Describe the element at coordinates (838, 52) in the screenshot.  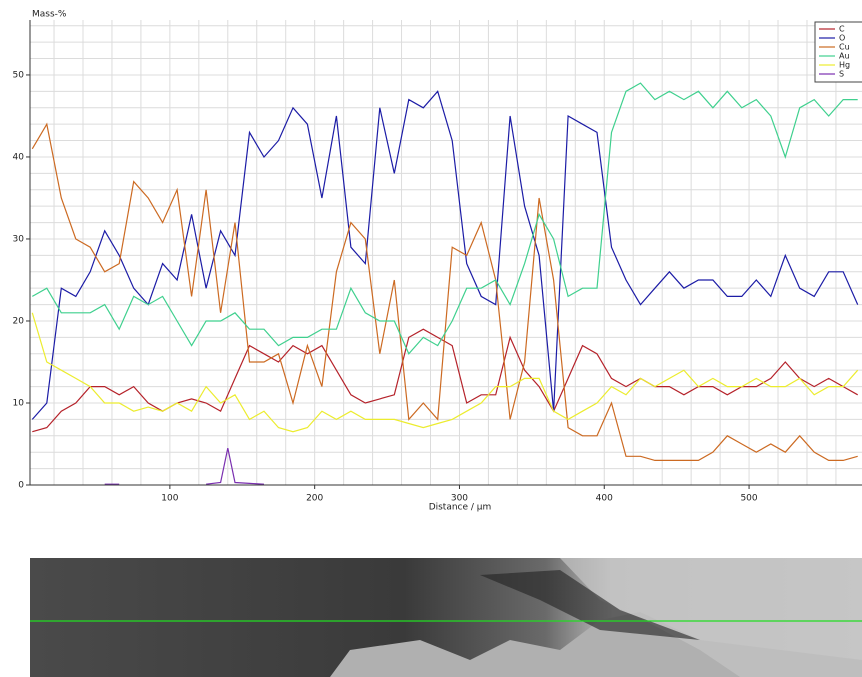
I see `legend-box` at that location.